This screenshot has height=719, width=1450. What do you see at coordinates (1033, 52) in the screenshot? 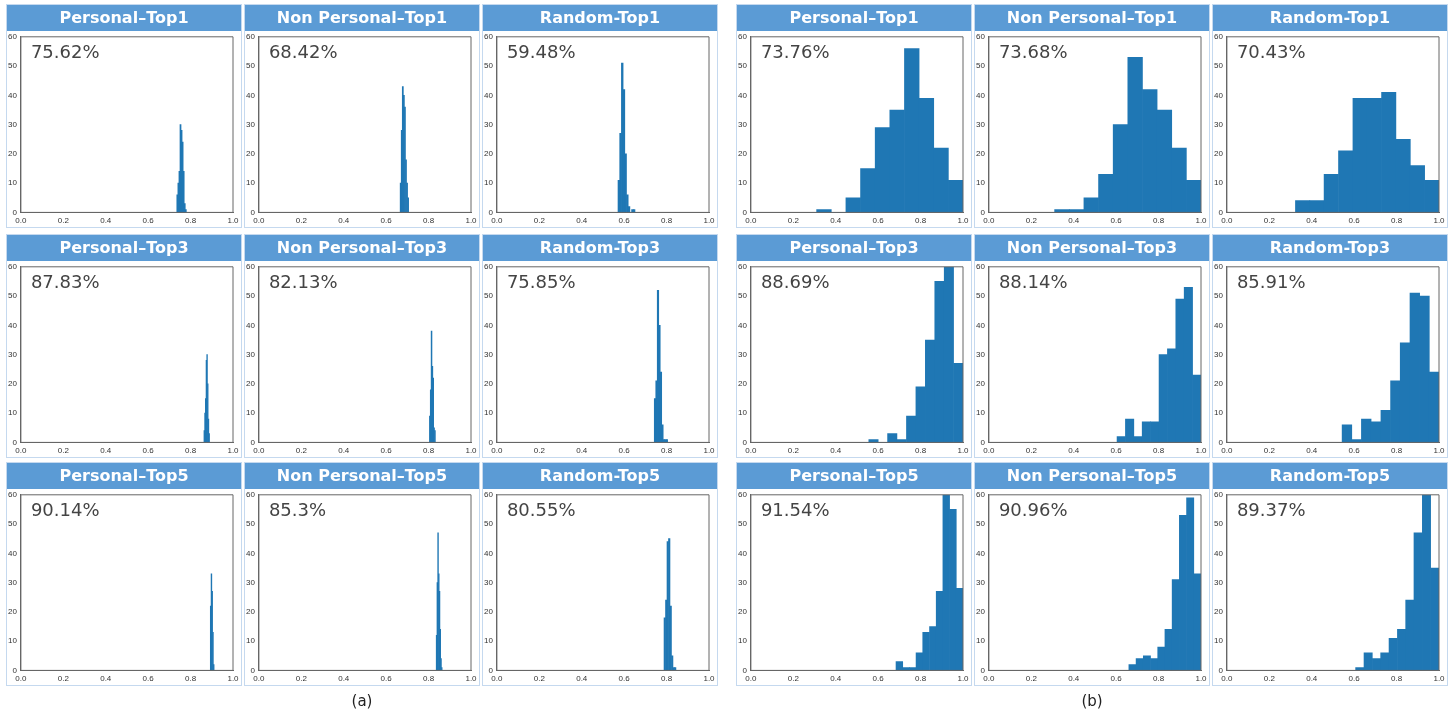
I see `annotation: 73.68%` at bounding box center [1033, 52].